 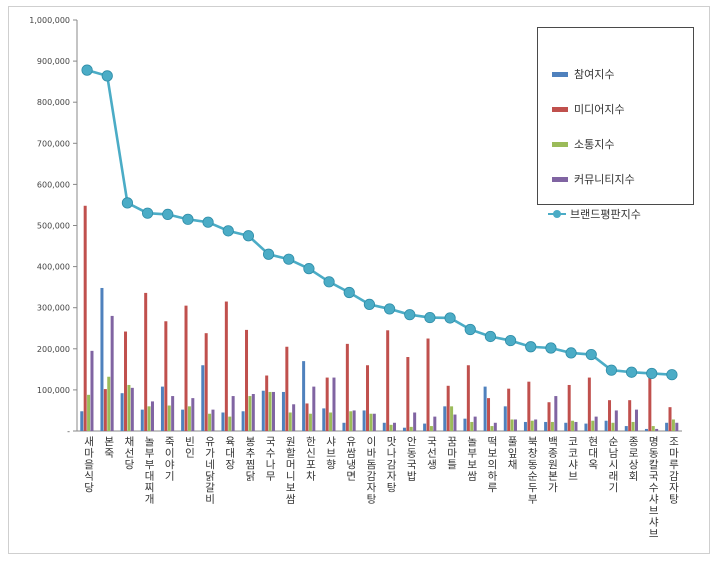 I want to click on legend-label: 미디어지수, so click(x=599, y=109).